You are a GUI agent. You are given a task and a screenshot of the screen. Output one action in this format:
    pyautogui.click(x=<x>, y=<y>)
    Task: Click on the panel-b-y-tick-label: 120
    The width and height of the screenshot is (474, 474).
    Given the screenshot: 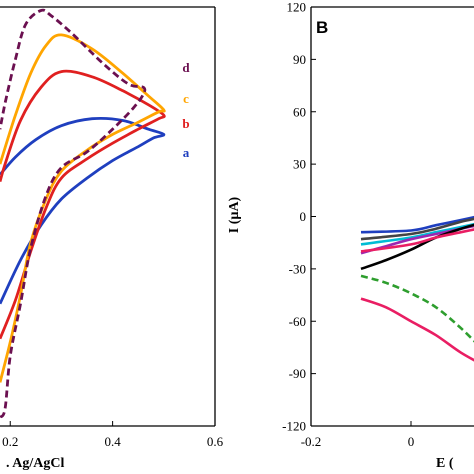 What is the action you would take?
    pyautogui.click(x=297, y=7)
    